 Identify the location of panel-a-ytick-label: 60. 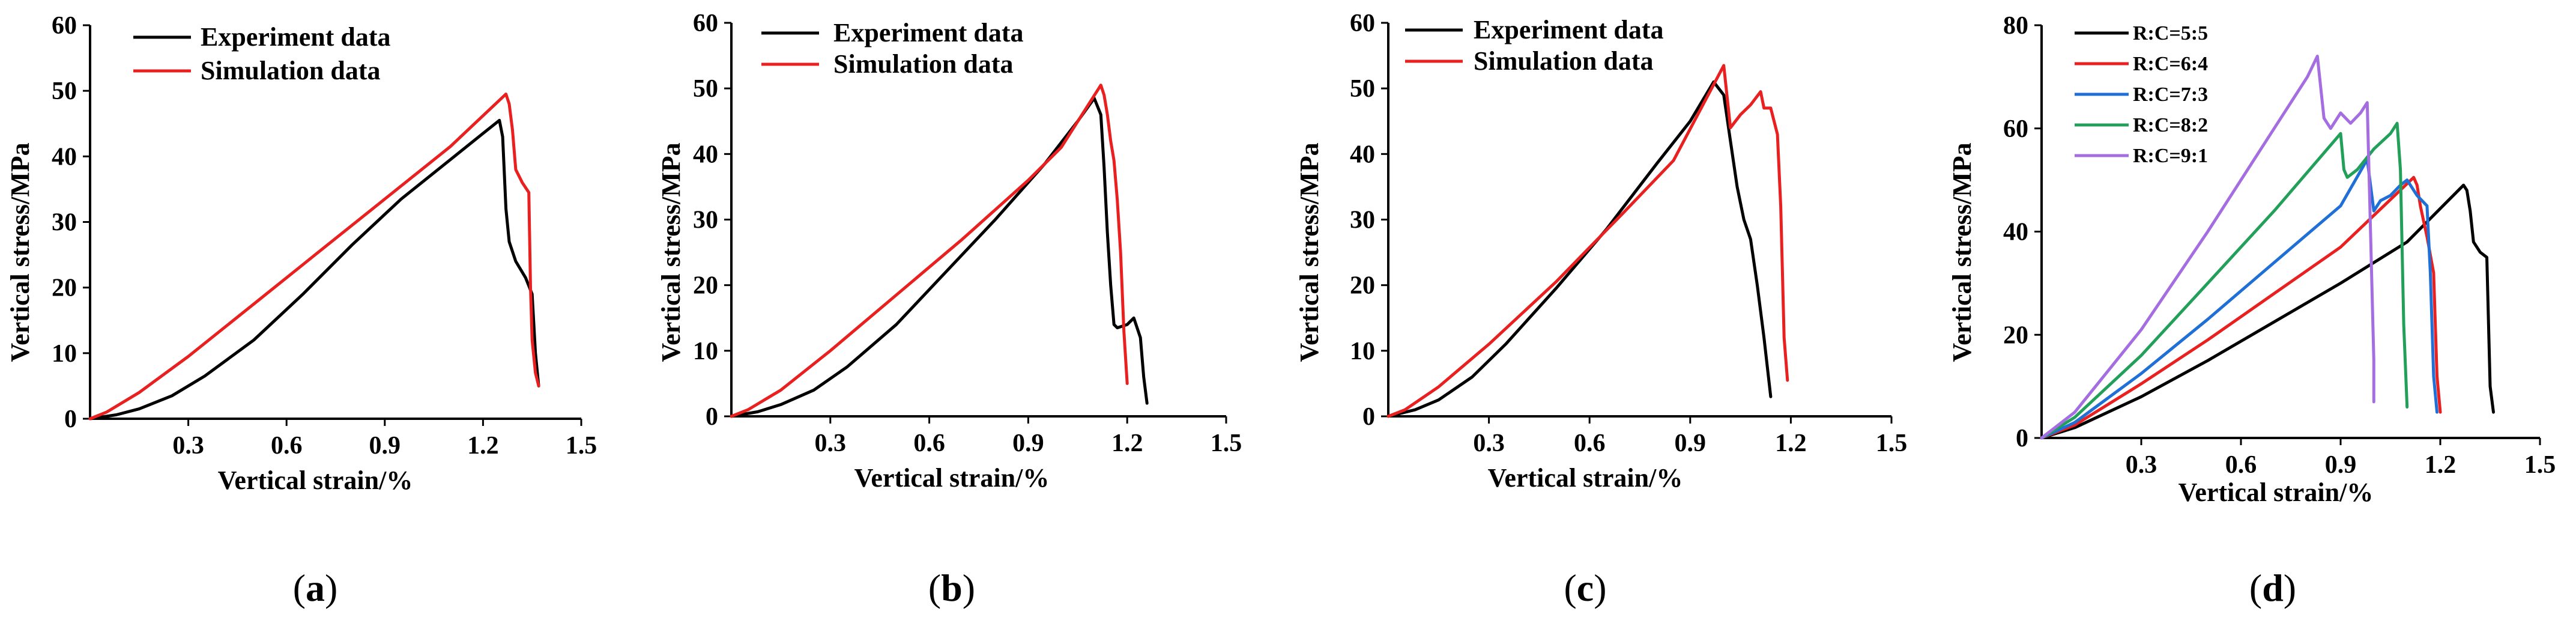
(64, 26).